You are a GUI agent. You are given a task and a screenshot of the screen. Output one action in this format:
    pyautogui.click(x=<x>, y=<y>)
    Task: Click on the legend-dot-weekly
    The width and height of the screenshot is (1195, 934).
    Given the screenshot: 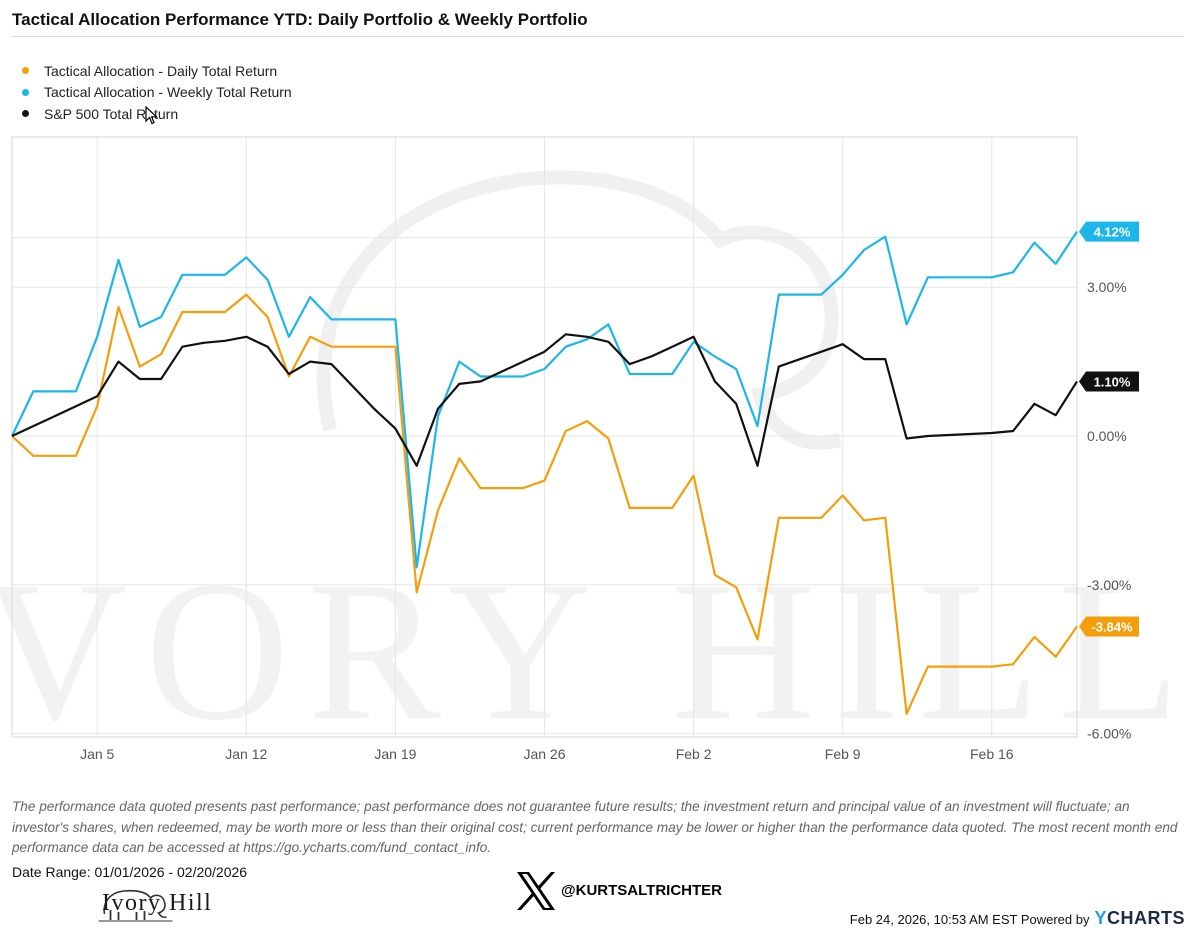 What is the action you would take?
    pyautogui.click(x=25, y=92)
    